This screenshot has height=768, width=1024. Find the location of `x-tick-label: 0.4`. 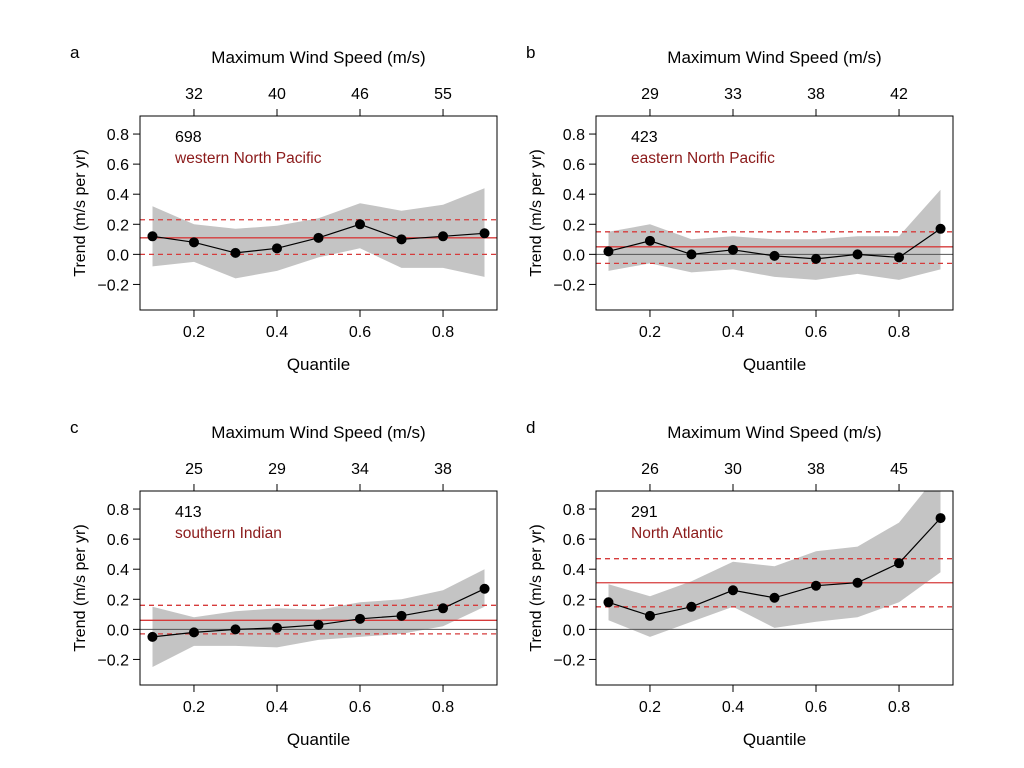

x-tick-label: 0.4 is located at coordinates (277, 332).